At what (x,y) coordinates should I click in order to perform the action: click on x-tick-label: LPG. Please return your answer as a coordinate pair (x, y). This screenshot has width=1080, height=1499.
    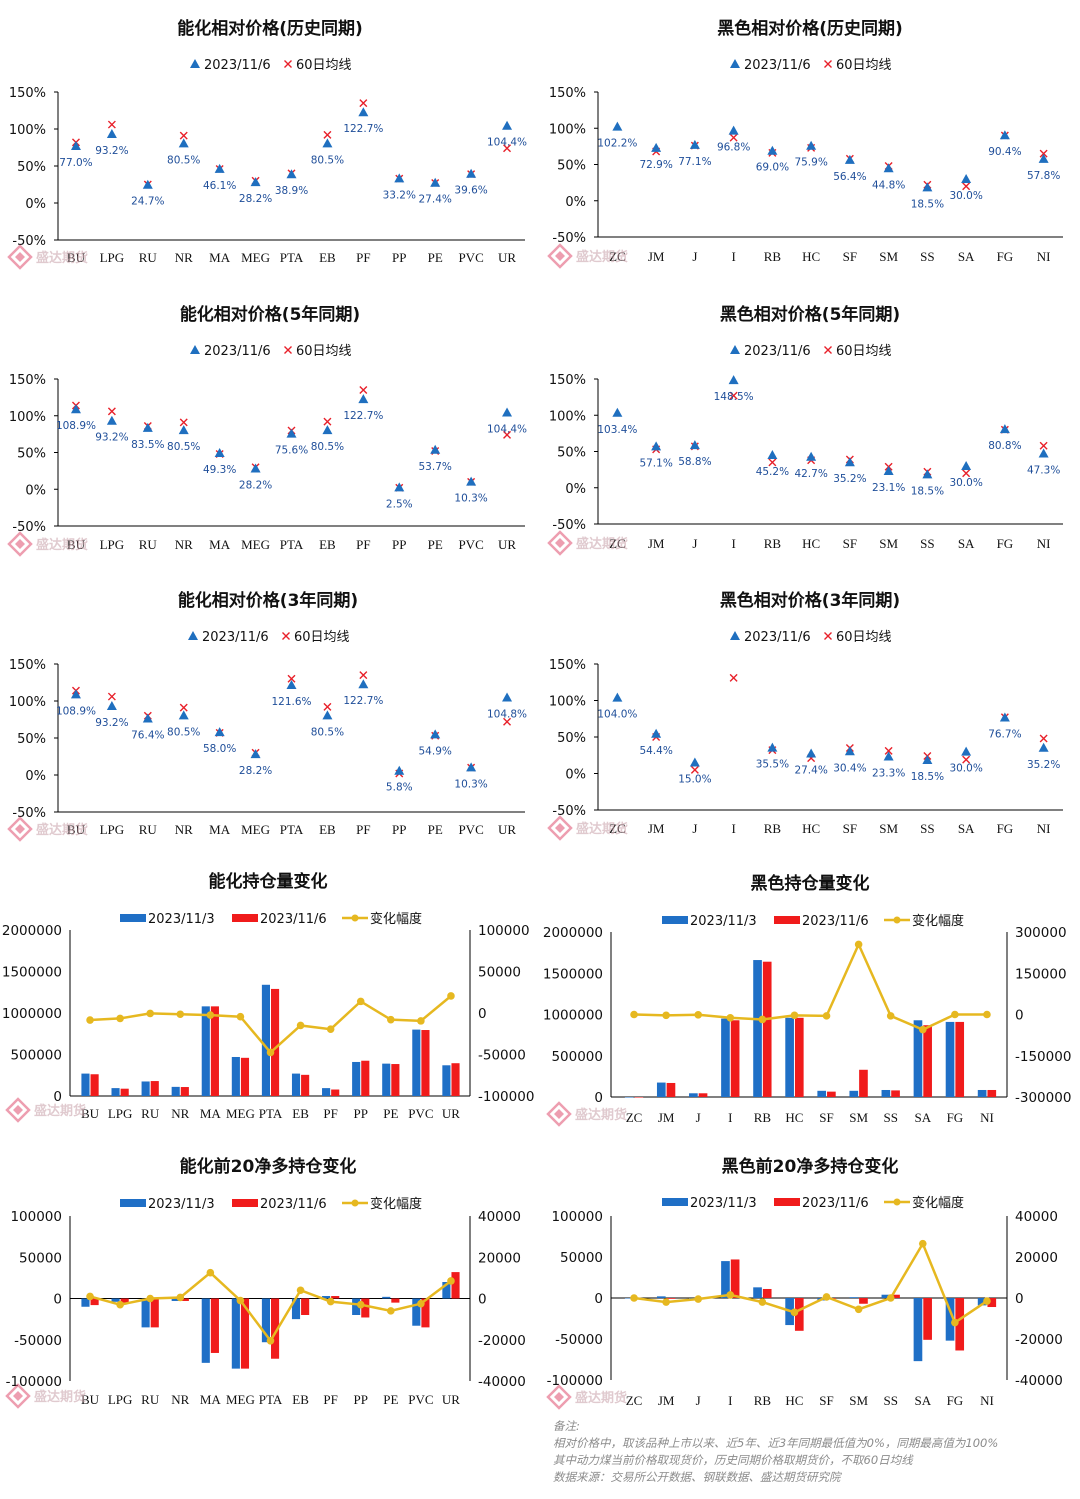
    Looking at the image, I should click on (120, 1399).